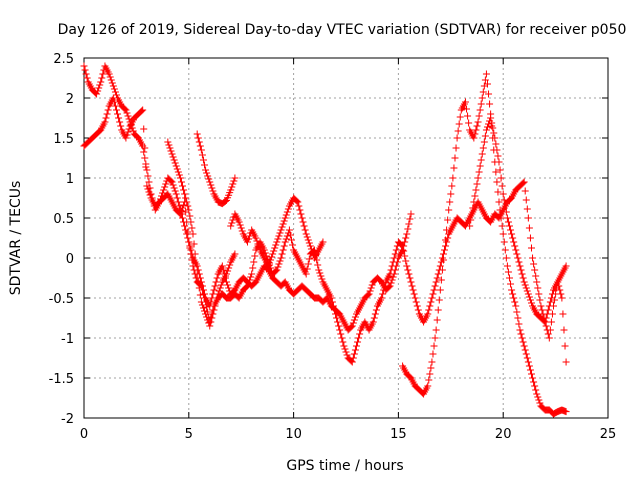 This screenshot has height=480, width=640. Describe the element at coordinates (67, 339) in the screenshot. I see `y-tick-label: -1` at that location.